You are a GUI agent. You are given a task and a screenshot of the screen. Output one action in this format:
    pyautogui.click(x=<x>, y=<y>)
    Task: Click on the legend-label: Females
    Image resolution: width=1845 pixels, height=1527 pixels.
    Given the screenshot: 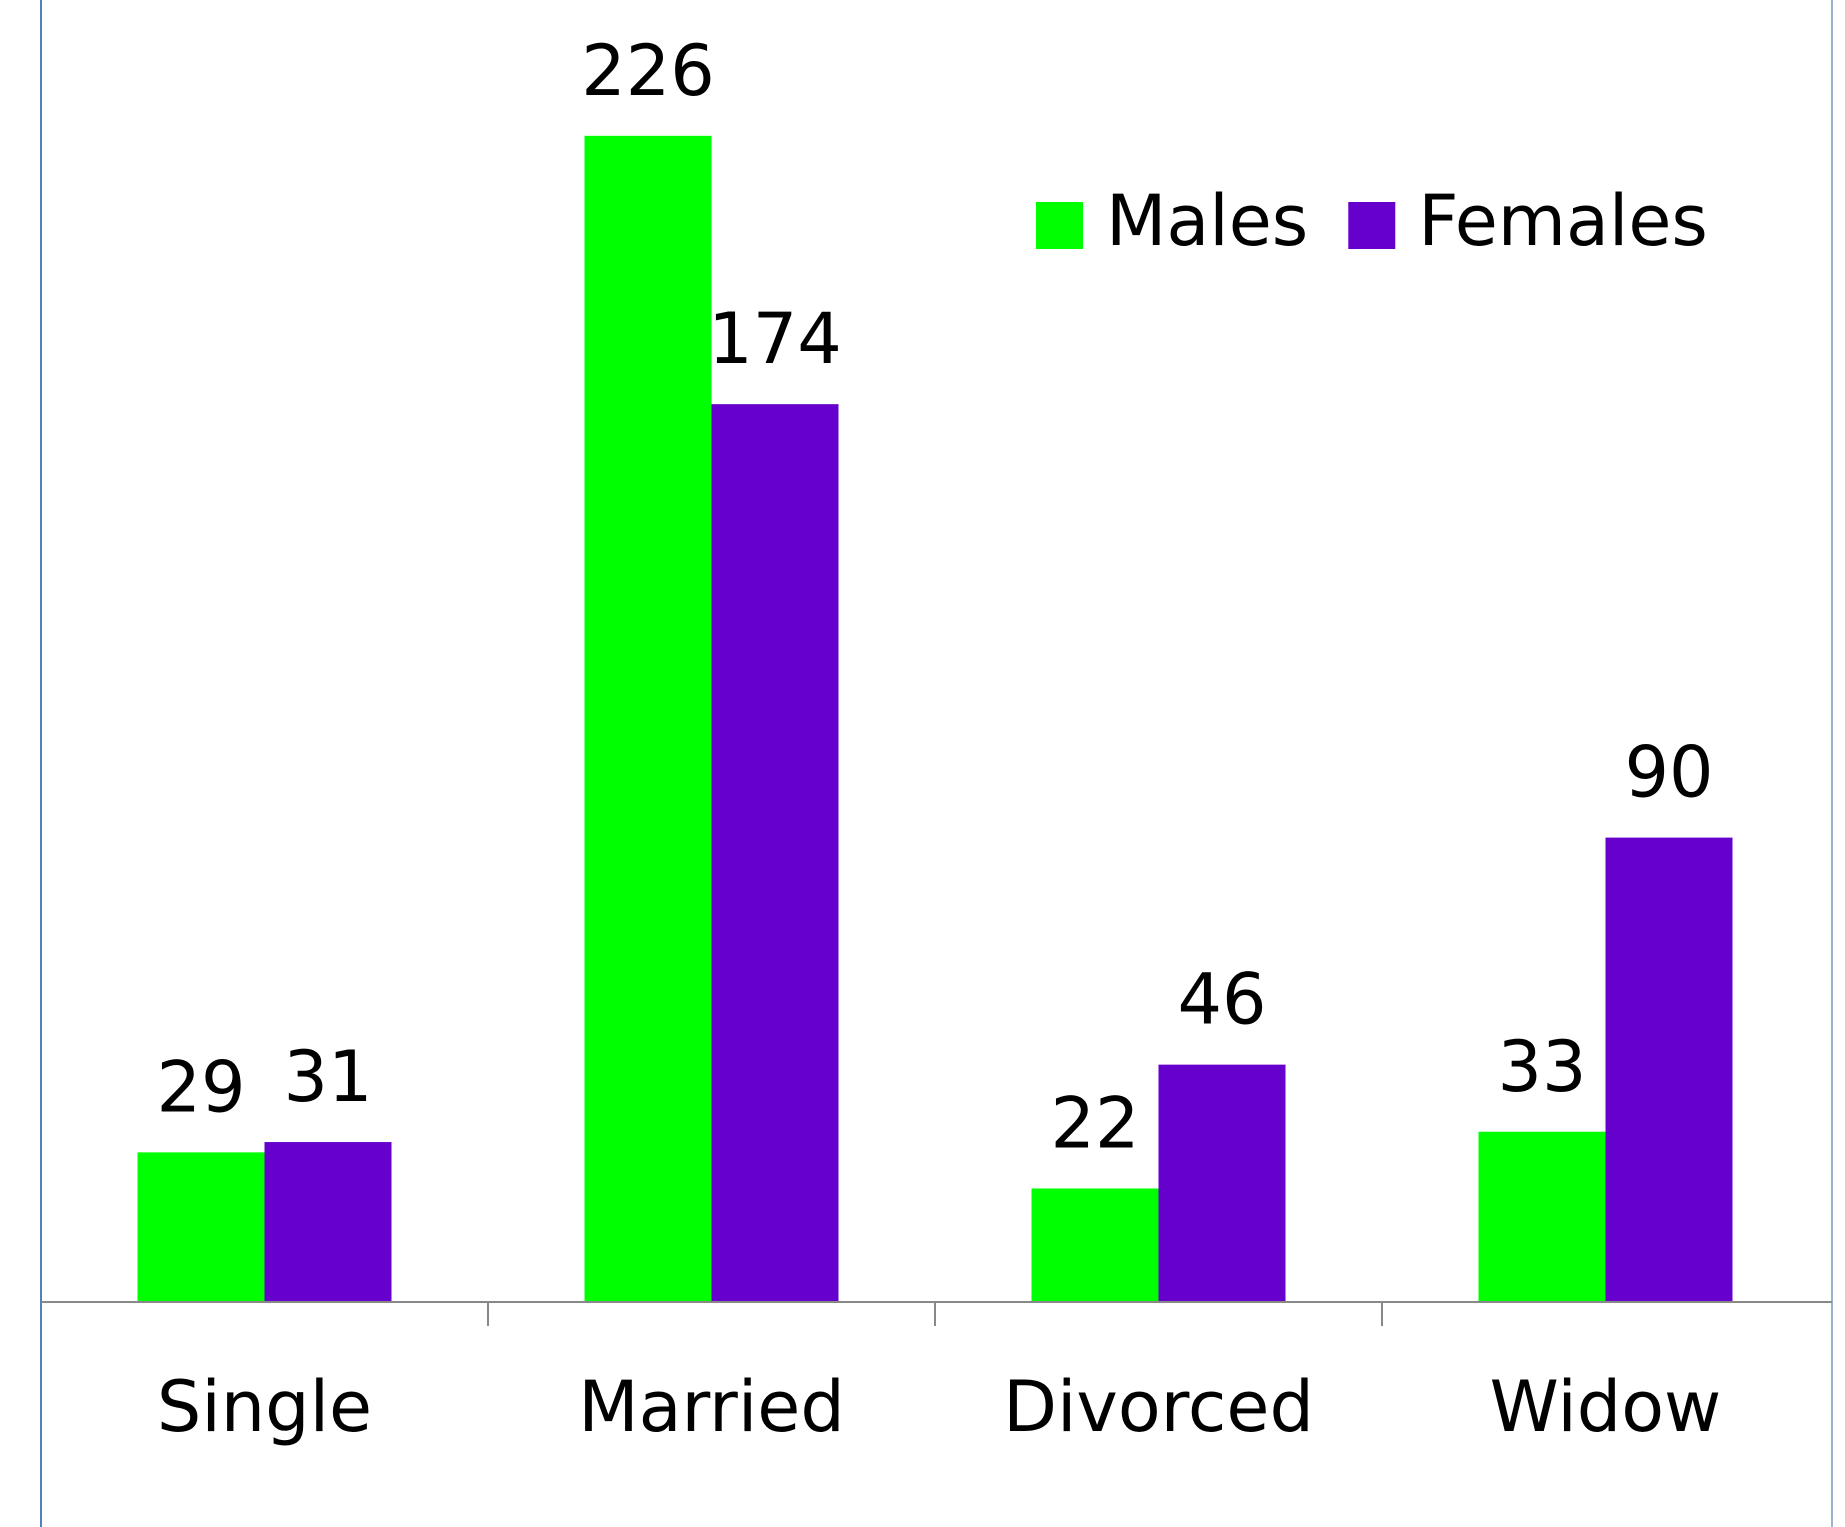 What is the action you would take?
    pyautogui.click(x=1563, y=221)
    